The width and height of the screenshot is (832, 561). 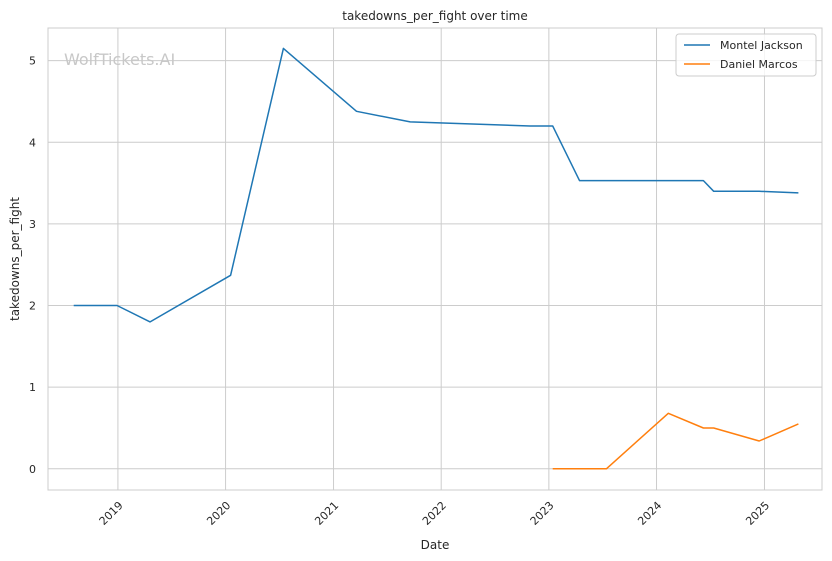 What do you see at coordinates (32, 224) in the screenshot?
I see `y-tick-label: 3` at bounding box center [32, 224].